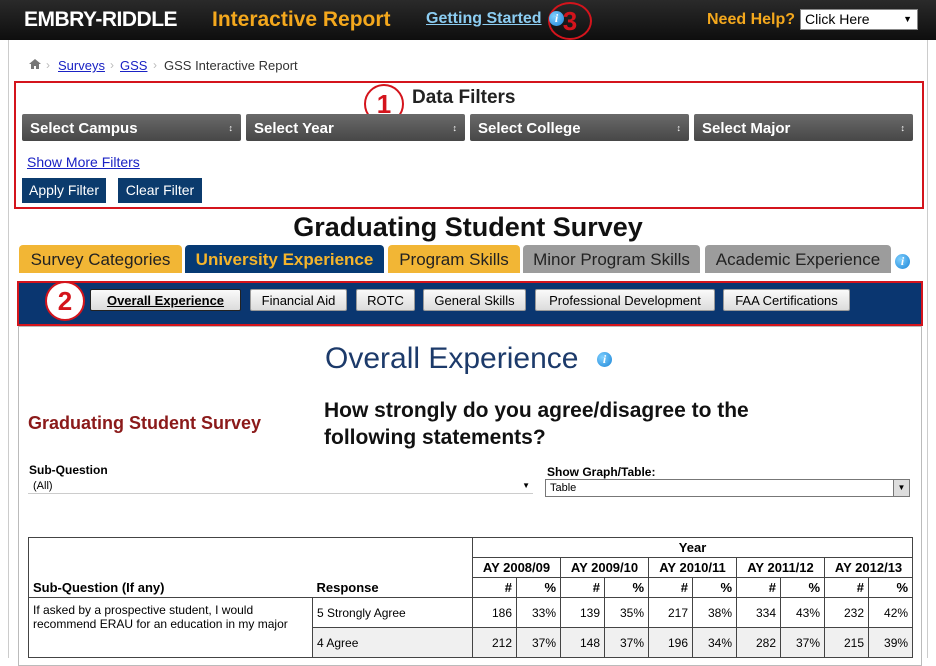 The image size is (936, 666). Describe the element at coordinates (464, 97) in the screenshot. I see `filters-title: Data Filters` at that location.